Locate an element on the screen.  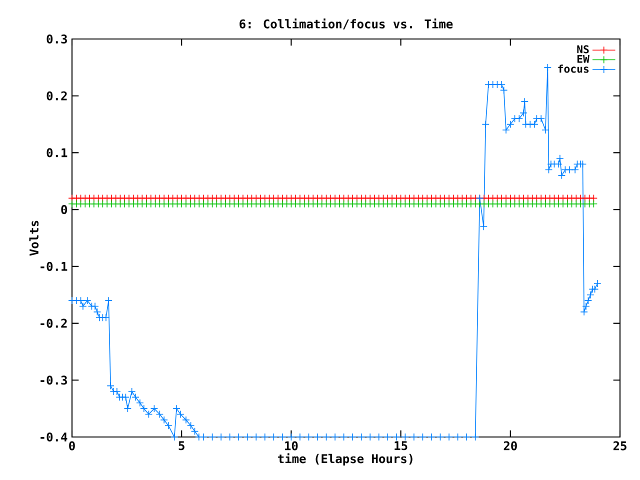
y-tick-label: 0.2 is located at coordinates (56, 95).